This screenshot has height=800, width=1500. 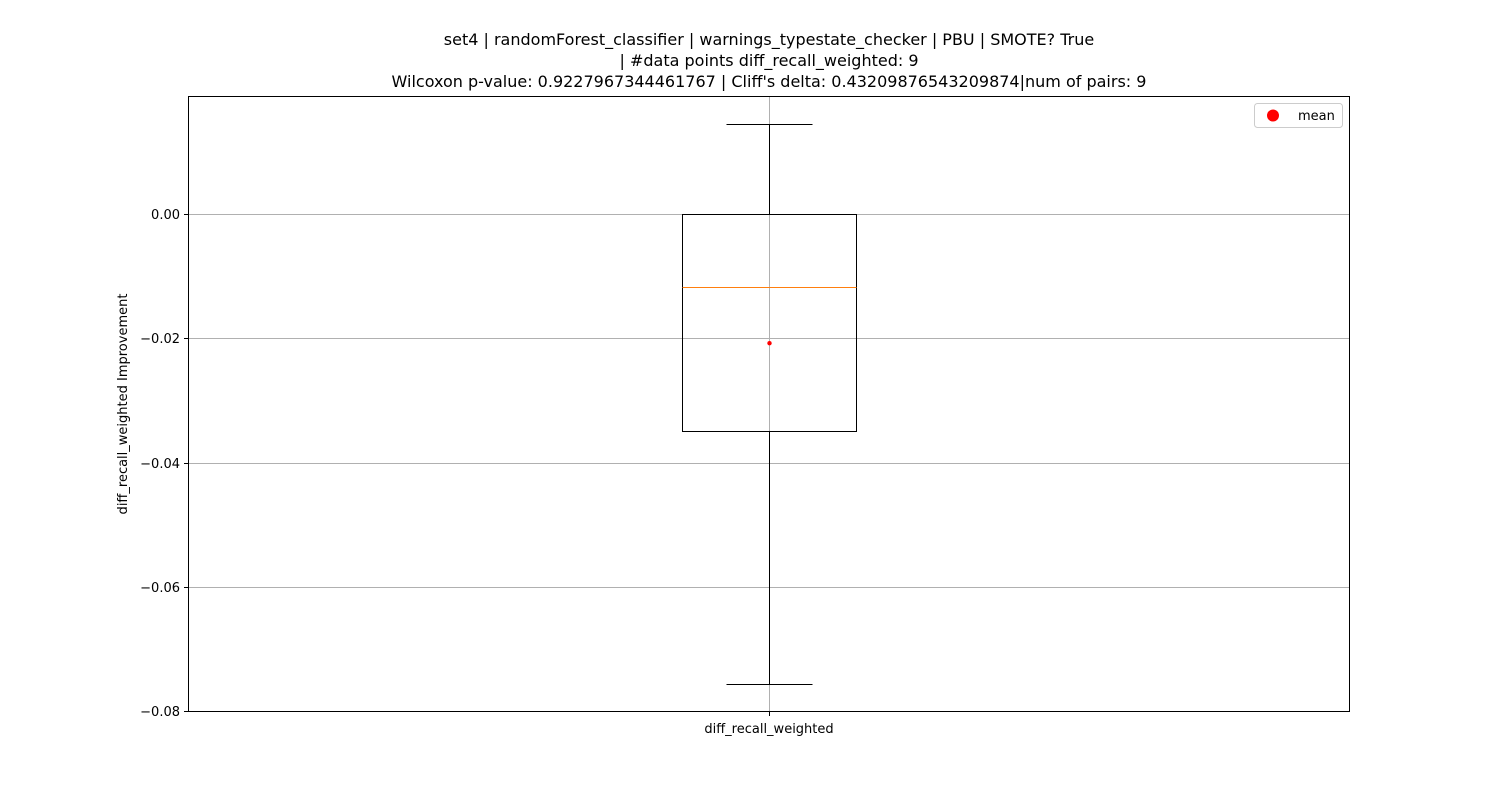 I want to click on x-tick-label: diff_recall_weighted, so click(x=768, y=729).